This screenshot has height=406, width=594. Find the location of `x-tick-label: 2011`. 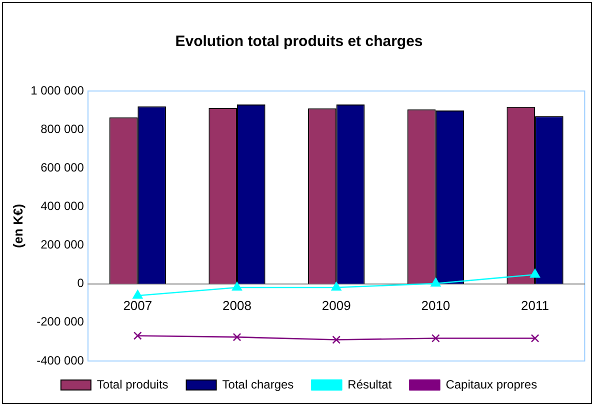

x-tick-label: 2011 is located at coordinates (535, 306).